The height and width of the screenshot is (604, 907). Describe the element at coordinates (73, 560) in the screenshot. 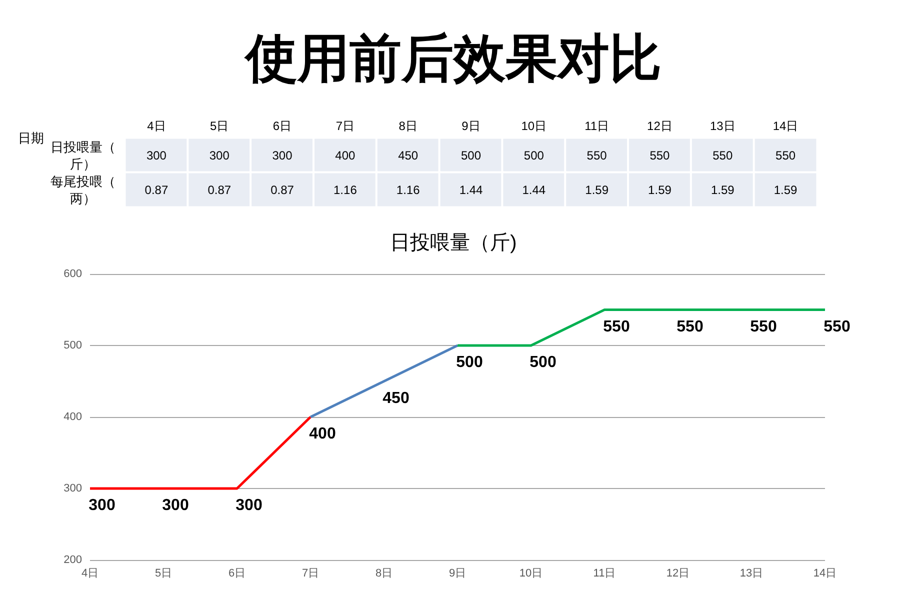

I see `y-tick-label: 200` at that location.